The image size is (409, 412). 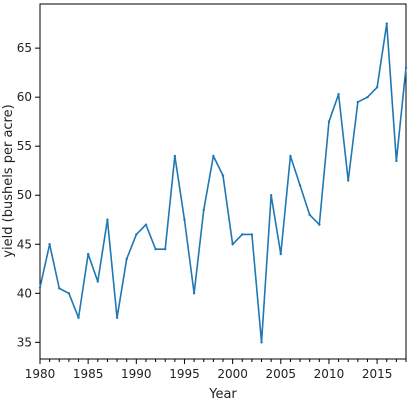 I want to click on x-tick-label: 2010, so click(x=329, y=374).